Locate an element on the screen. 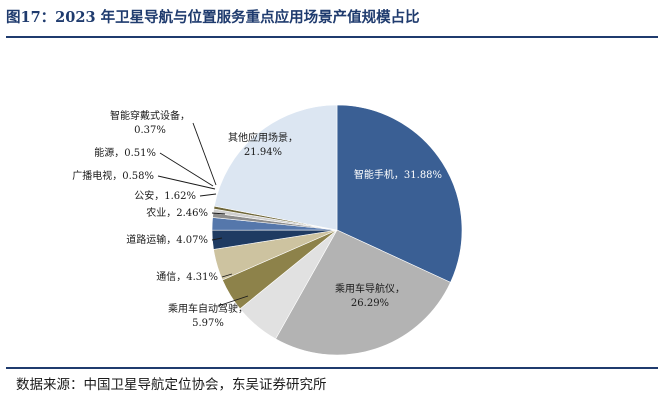 The height and width of the screenshot is (403, 669). slice-label-pct-10: 21.94% is located at coordinates (263, 152).